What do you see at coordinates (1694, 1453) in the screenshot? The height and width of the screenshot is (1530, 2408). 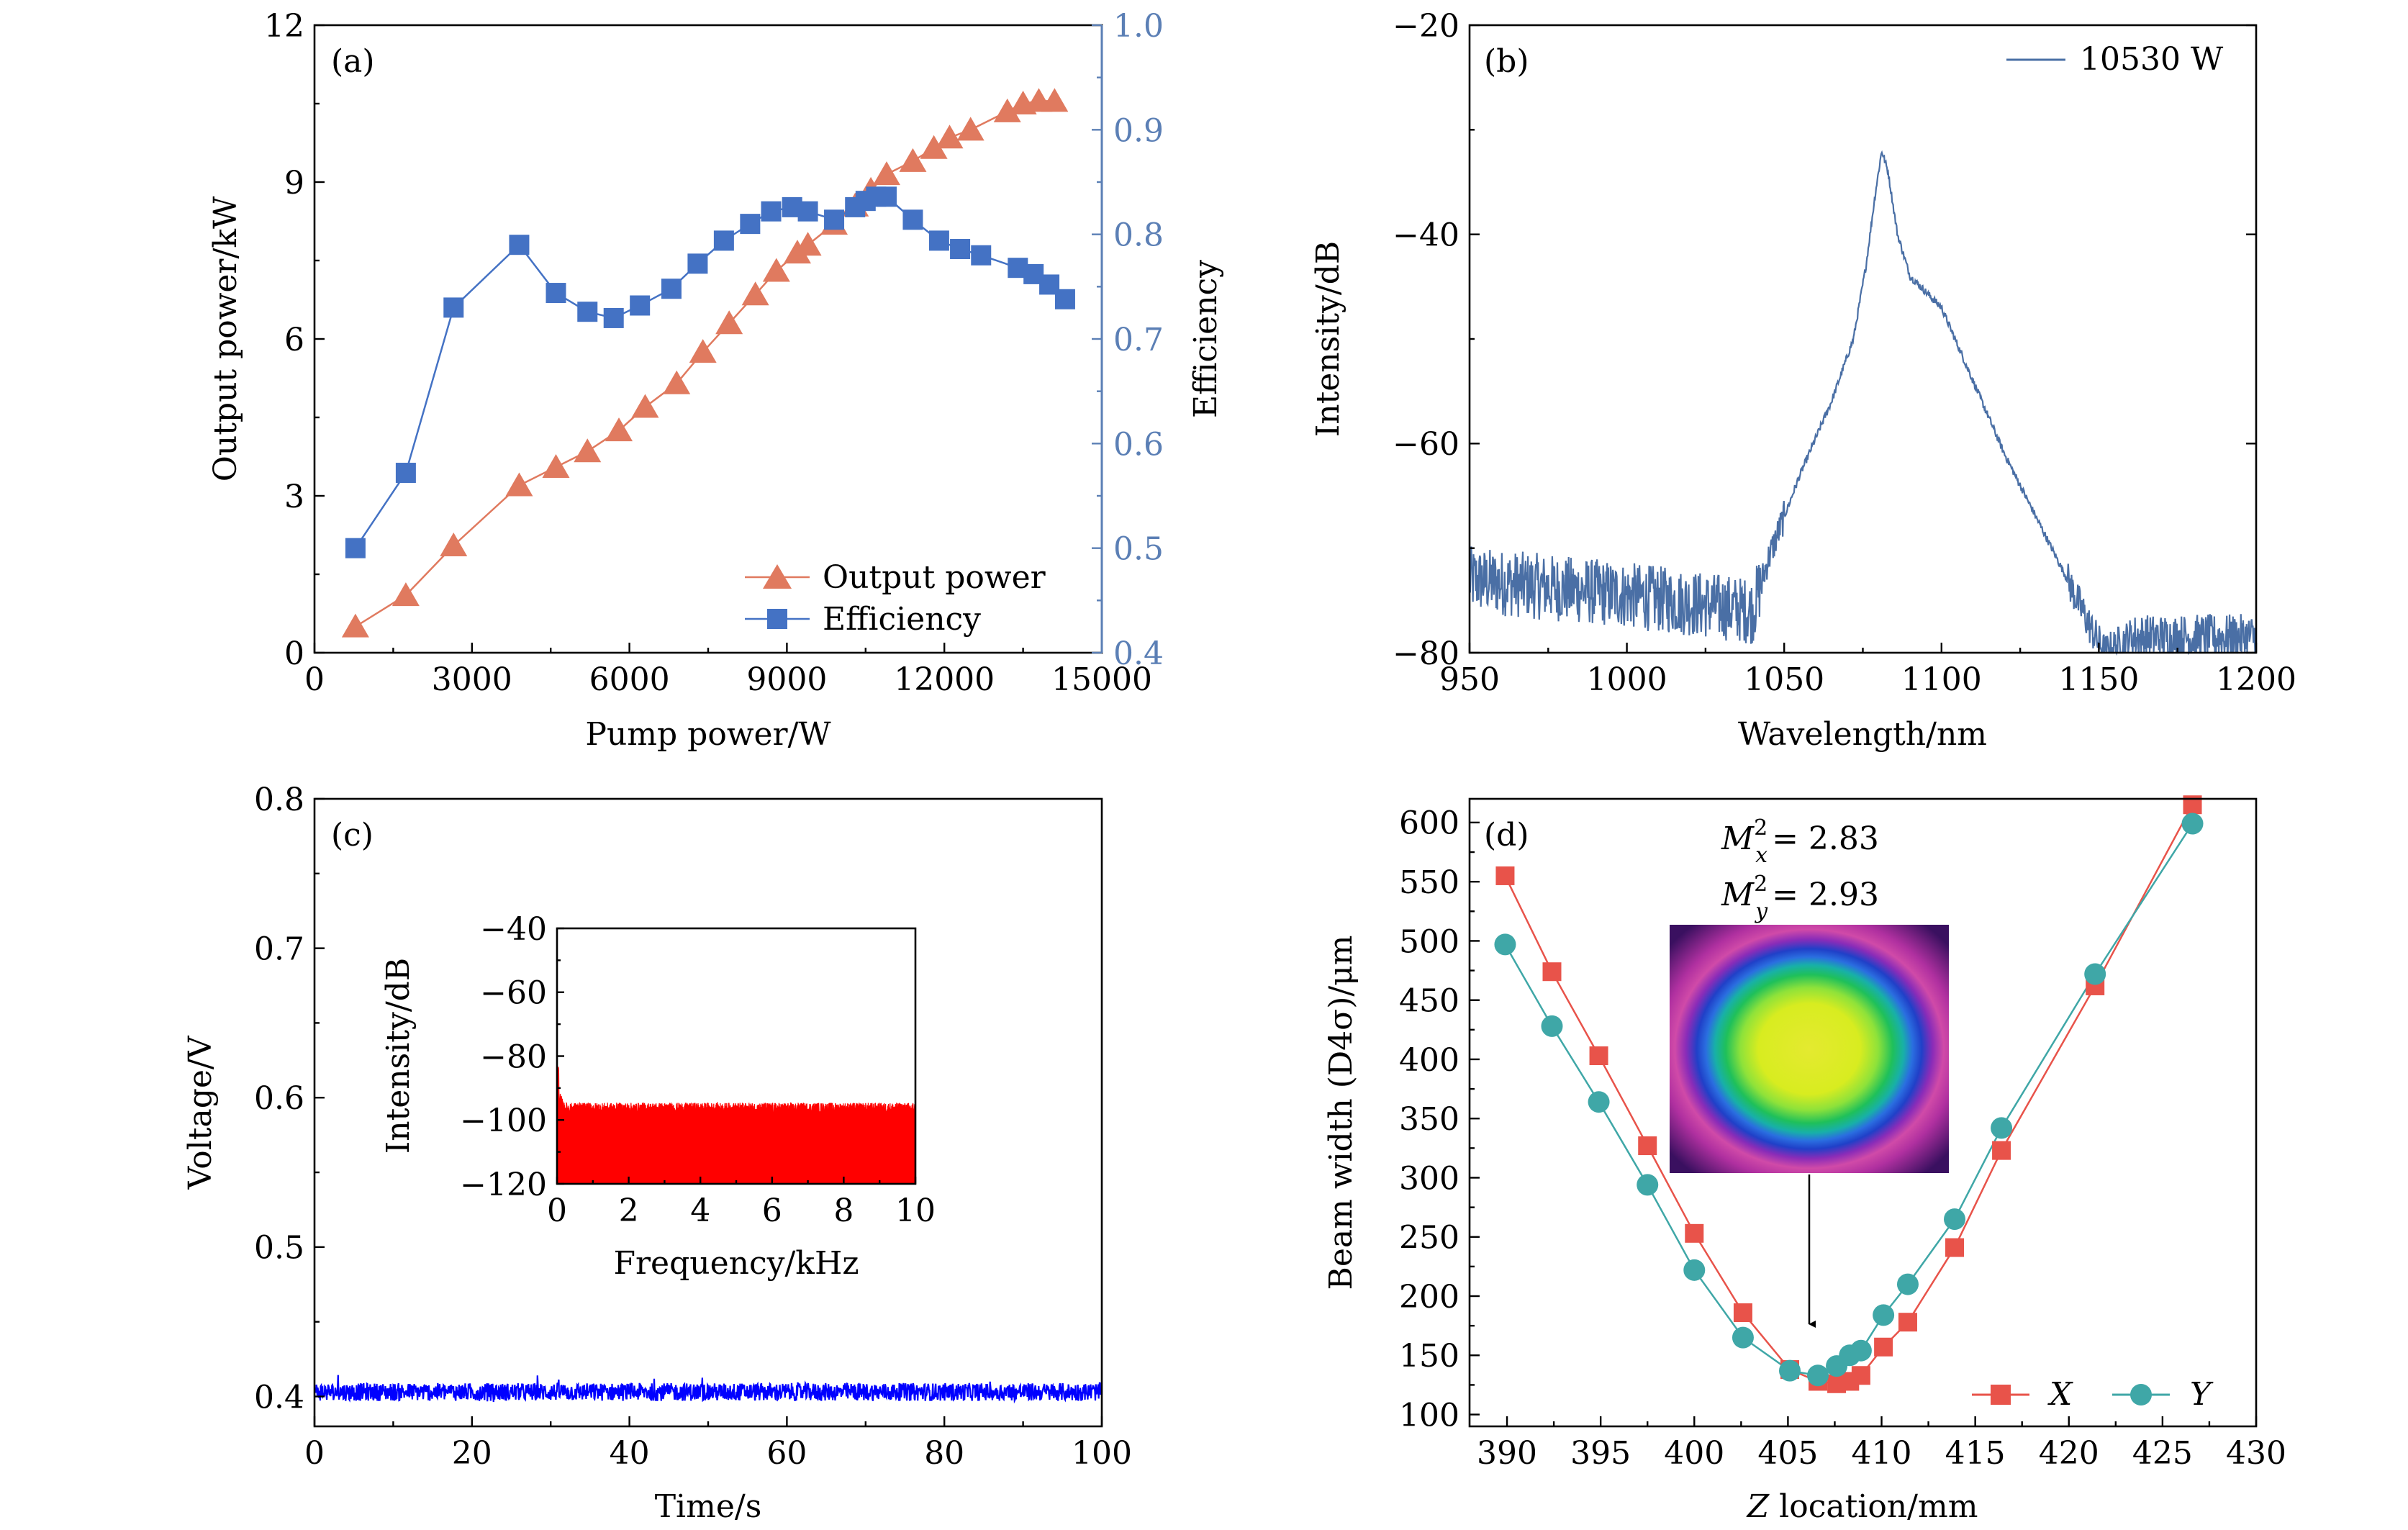 I see `d-xtick-label-2: 400` at bounding box center [1694, 1453].